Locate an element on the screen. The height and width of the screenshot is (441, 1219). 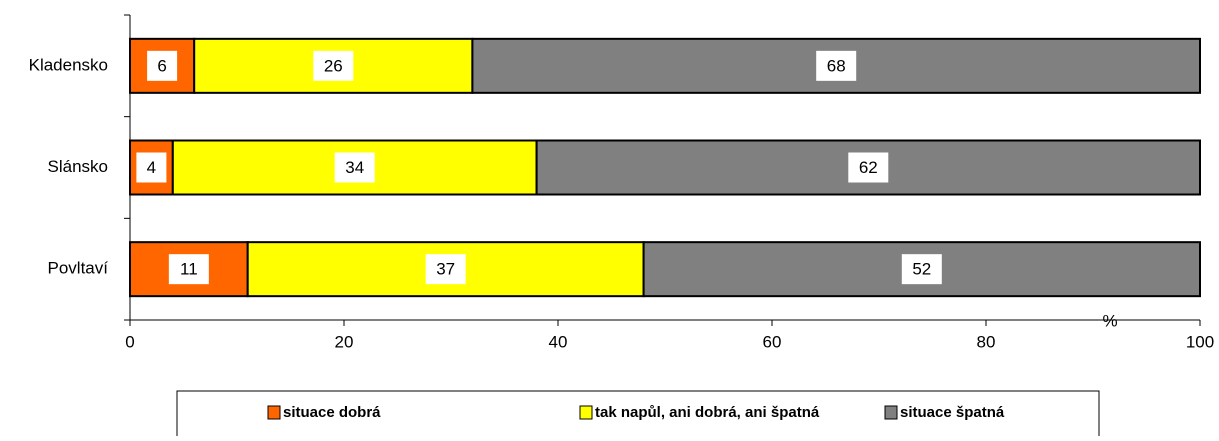
data-label: 68 is located at coordinates (836, 65).